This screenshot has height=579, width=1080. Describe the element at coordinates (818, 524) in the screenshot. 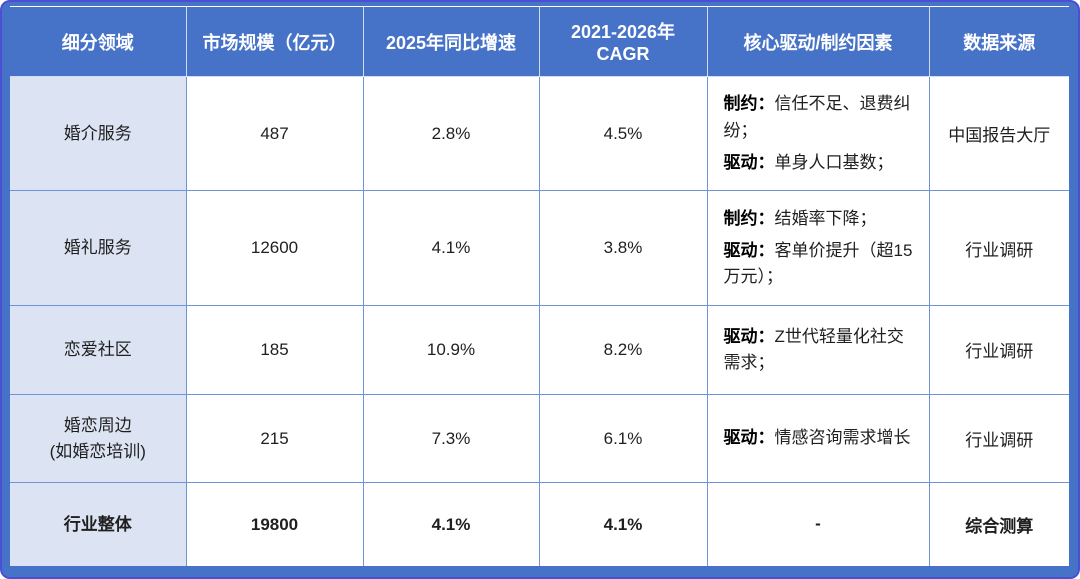

I see `cell-factors: -` at that location.